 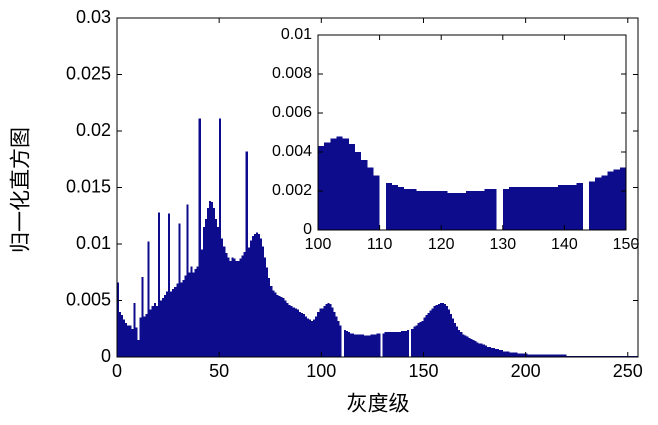 I want to click on y-tick-label: 0.01, so click(x=296, y=34).